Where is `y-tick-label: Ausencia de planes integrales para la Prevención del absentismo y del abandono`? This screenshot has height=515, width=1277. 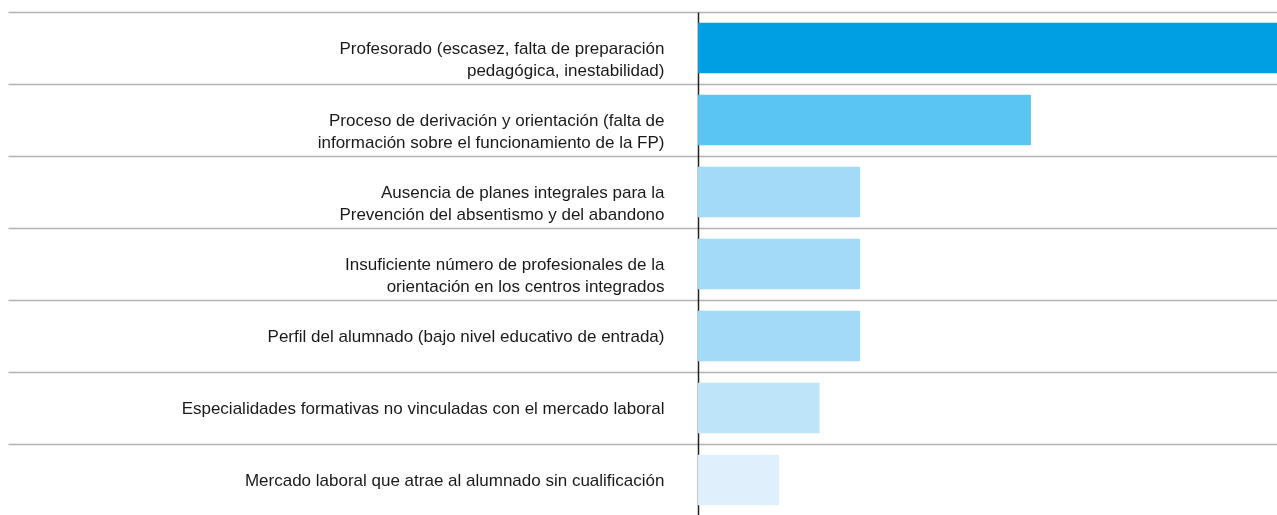
y-tick-label: Ausencia de planes integrales para la Prevención del absentismo y del abandono is located at coordinates (502, 203).